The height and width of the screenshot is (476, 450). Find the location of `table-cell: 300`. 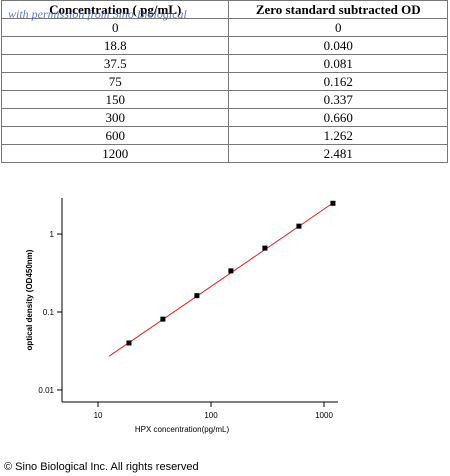

table-cell: 300 is located at coordinates (115, 117).